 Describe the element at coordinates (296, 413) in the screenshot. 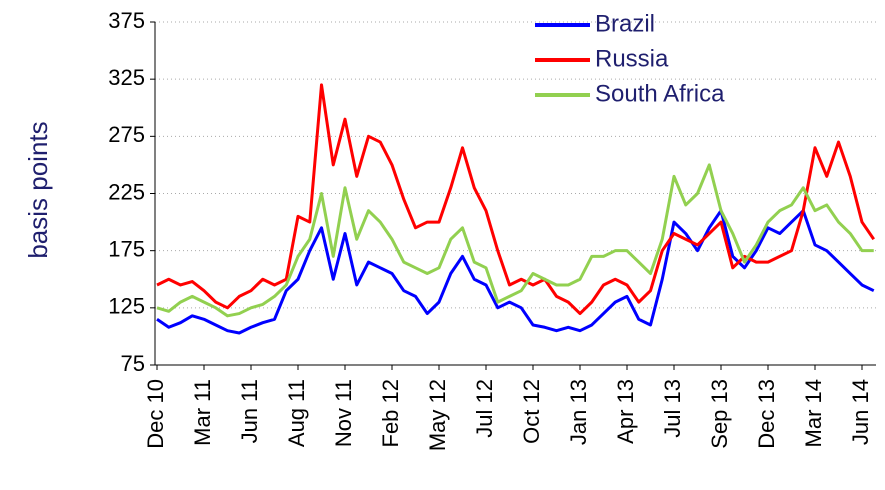

I see `x-tick-label: Aug 11` at that location.